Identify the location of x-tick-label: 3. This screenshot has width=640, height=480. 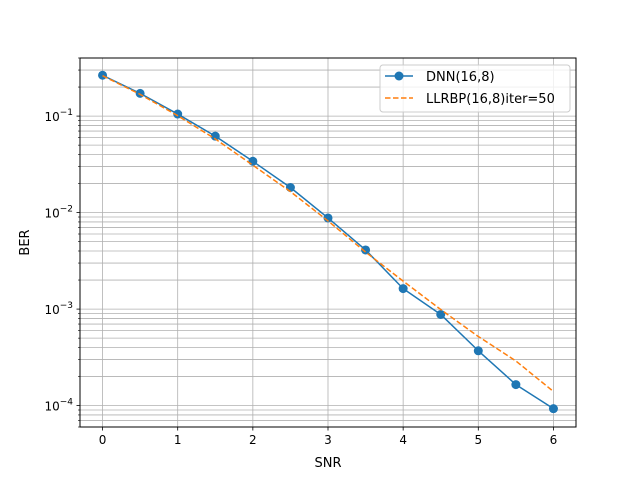
(328, 440).